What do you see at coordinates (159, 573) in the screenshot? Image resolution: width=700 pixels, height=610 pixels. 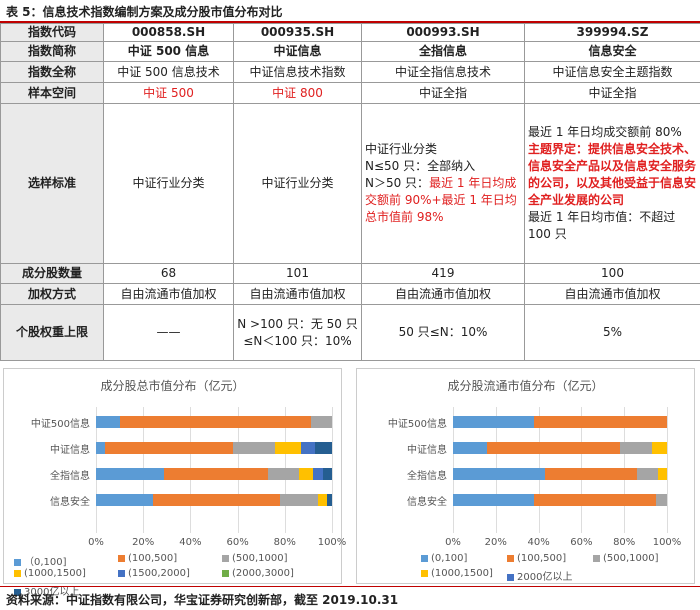 I see `legend-label: (1500,2000]` at bounding box center [159, 573].